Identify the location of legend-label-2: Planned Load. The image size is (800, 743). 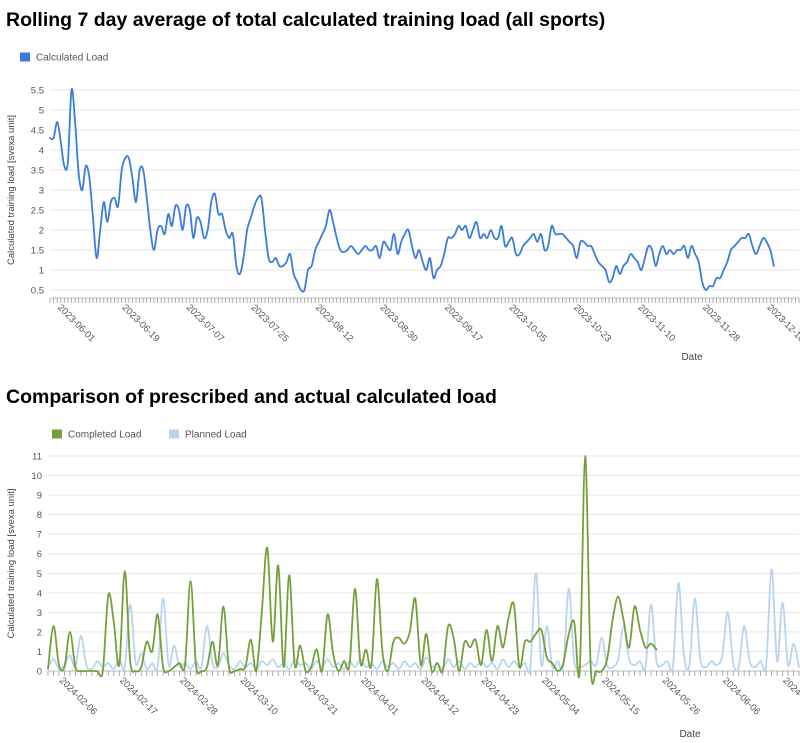
(216, 435).